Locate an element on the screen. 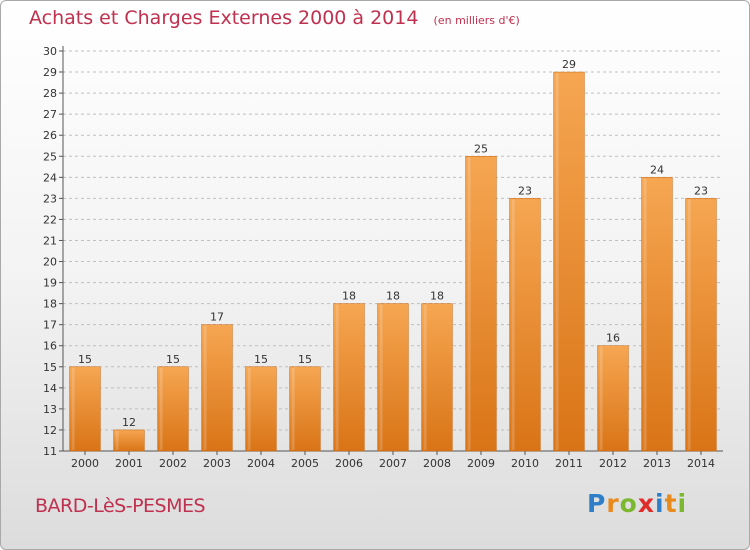 The width and height of the screenshot is (750, 550). y-tick-label: 28 is located at coordinates (50, 93).